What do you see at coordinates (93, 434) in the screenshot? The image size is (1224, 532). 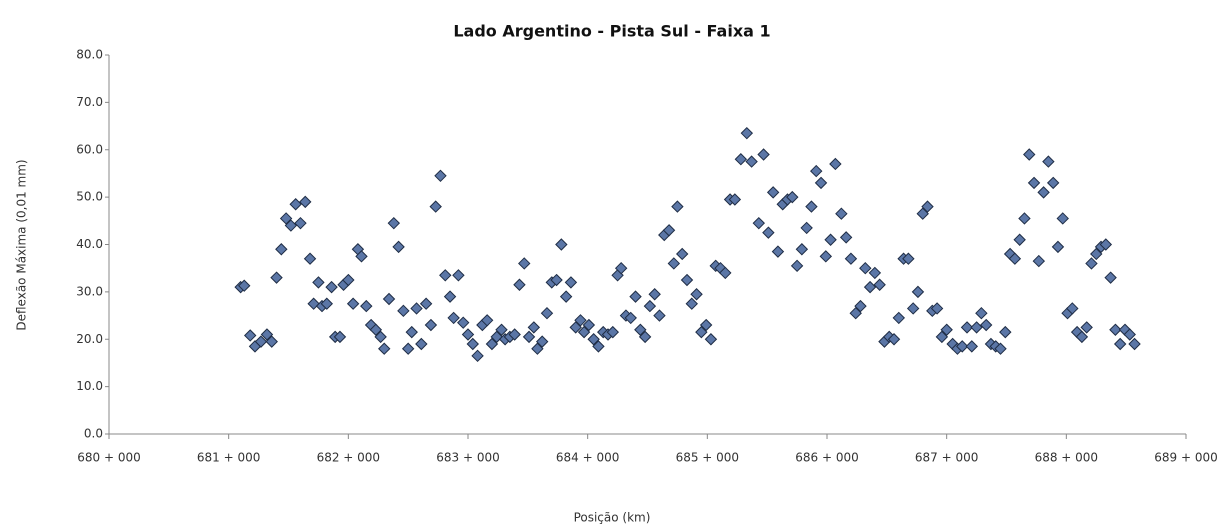 I see `y-tick-label: 0.0` at bounding box center [93, 434].